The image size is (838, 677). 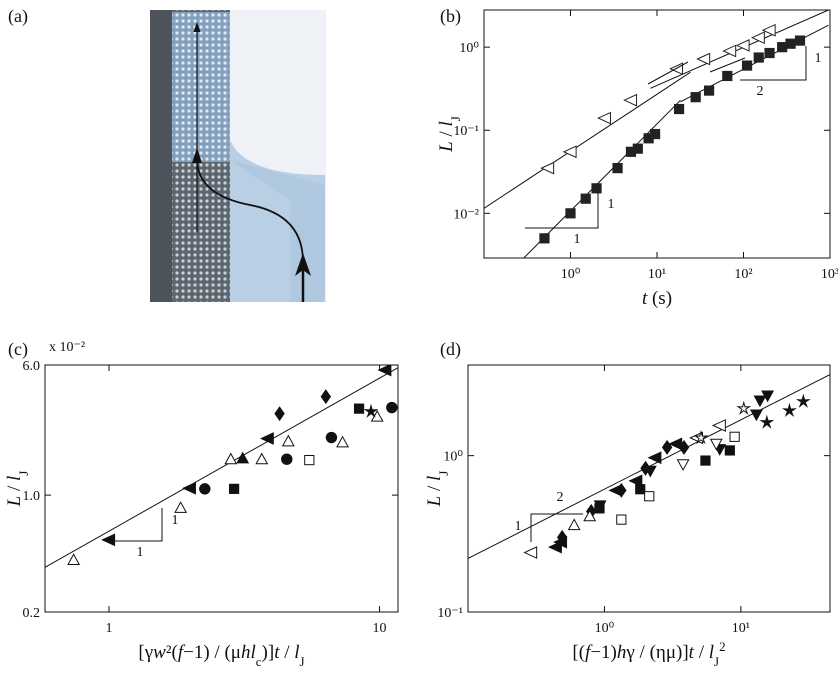 What do you see at coordinates (212, 652) in the screenshot?
I see `axis-label-part: −1) / (μ` at bounding box center [212, 652].